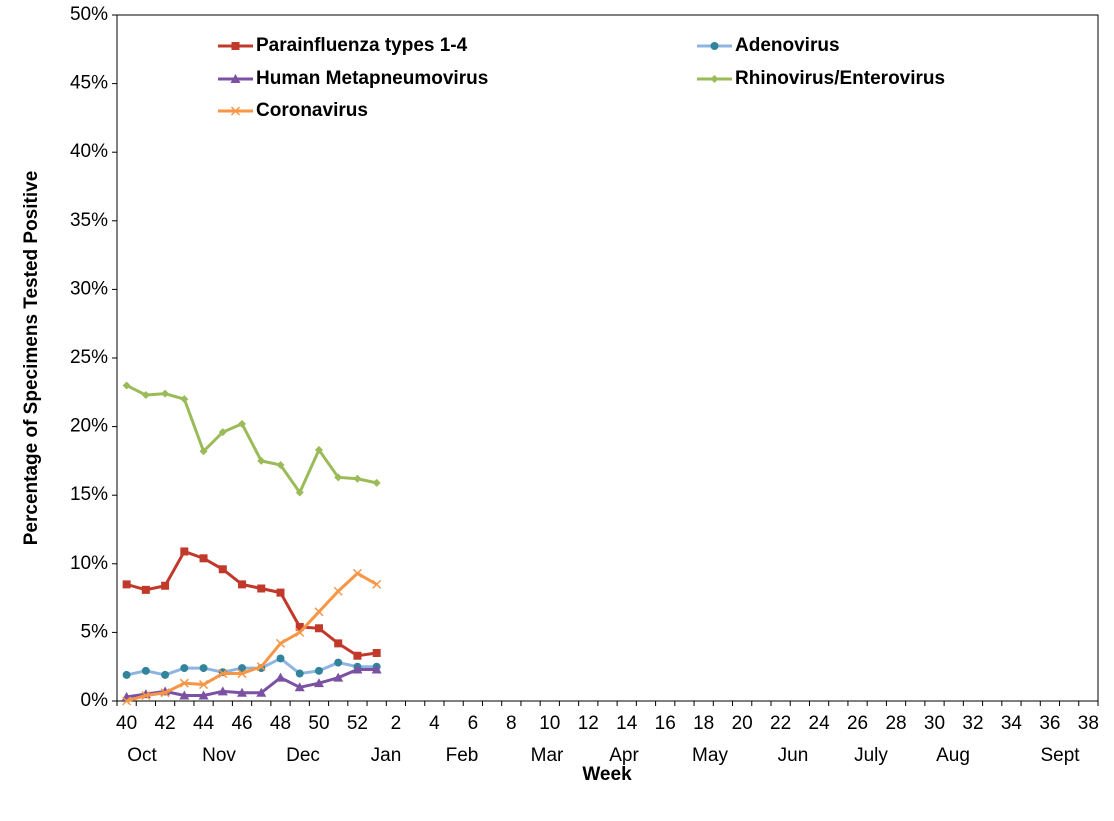 The height and width of the screenshot is (821, 1114). What do you see at coordinates (1088, 723) in the screenshot?
I see `x-tick-label: 38` at bounding box center [1088, 723].